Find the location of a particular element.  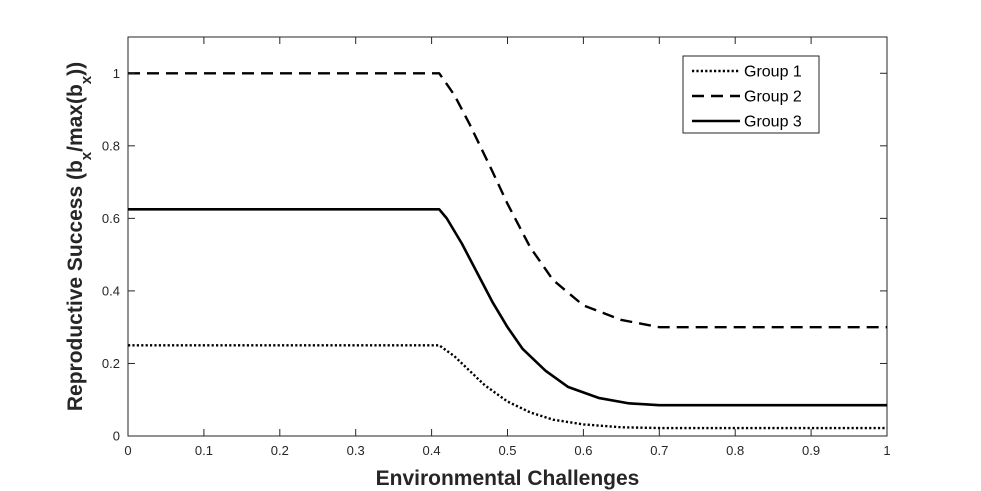

x-tick-label: 0.5 is located at coordinates (507, 450).